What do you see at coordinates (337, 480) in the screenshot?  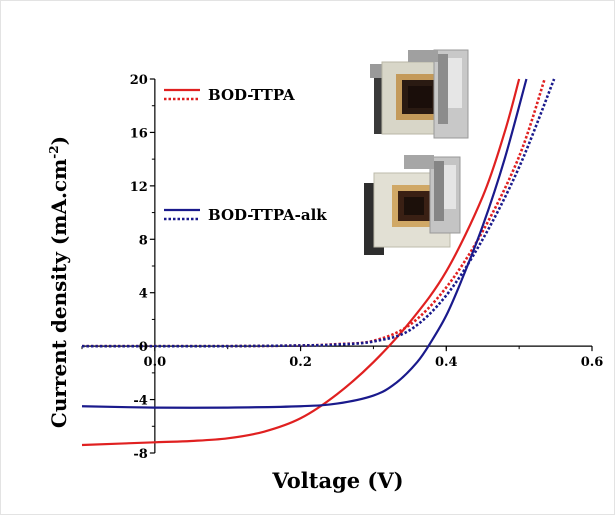 I see `x-axis-title: Voltage (V)` at bounding box center [337, 480].